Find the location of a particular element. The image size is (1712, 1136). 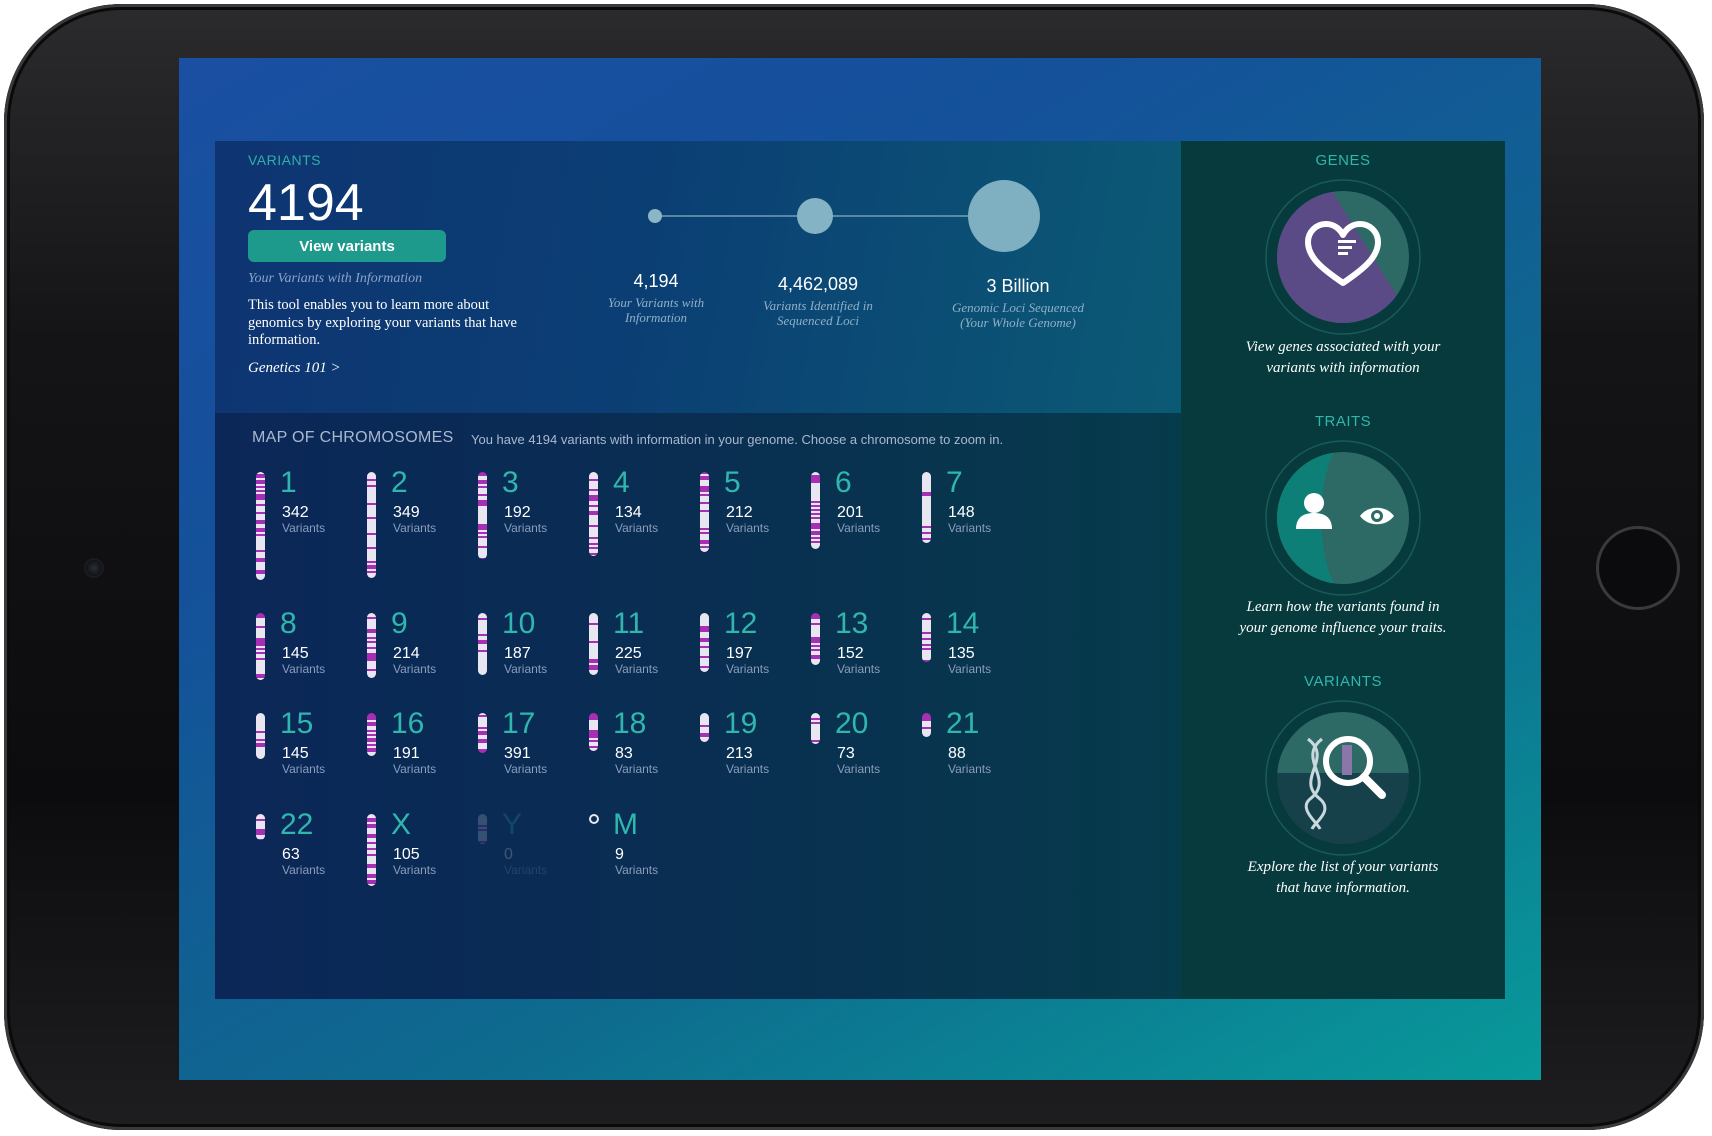

chromosome-variant-count: 212 is located at coordinates (739, 512).